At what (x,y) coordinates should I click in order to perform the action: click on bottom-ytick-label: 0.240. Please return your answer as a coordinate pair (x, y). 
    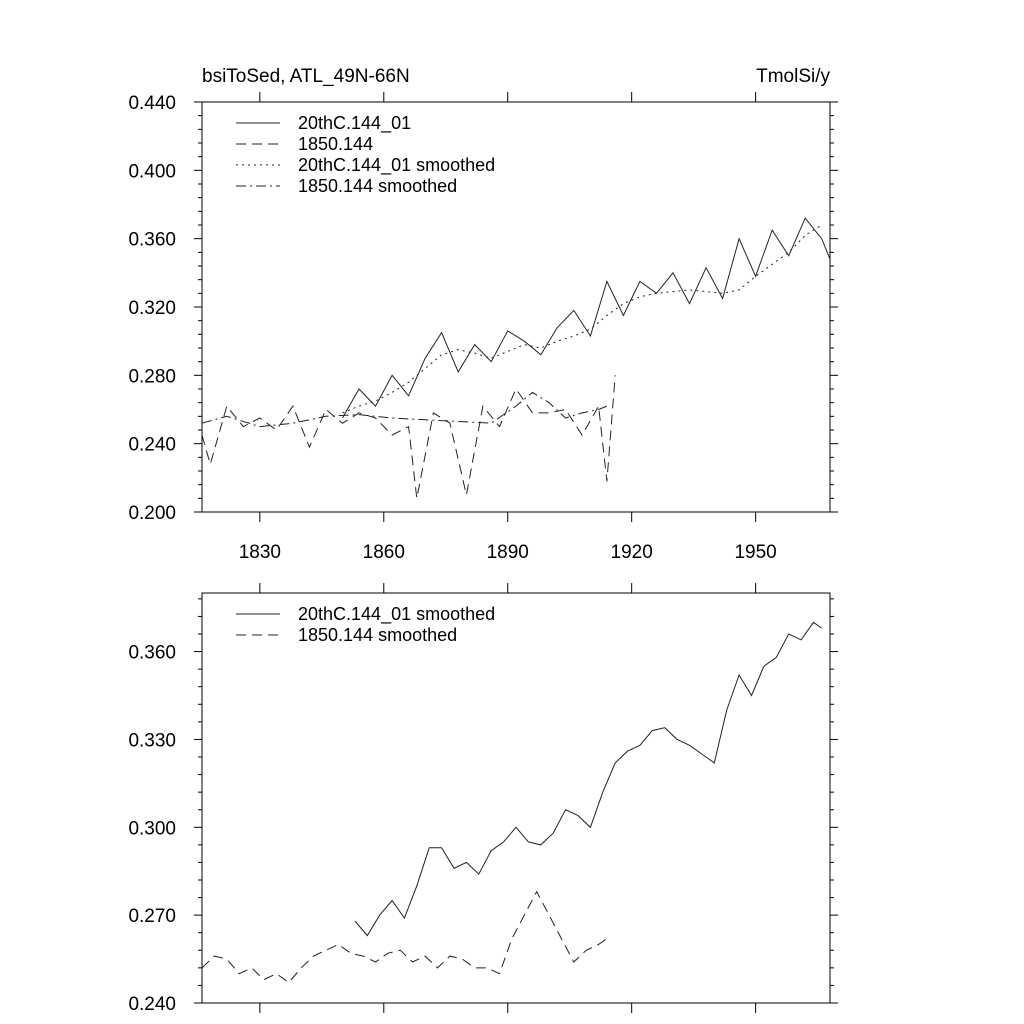
    Looking at the image, I should click on (152, 1004).